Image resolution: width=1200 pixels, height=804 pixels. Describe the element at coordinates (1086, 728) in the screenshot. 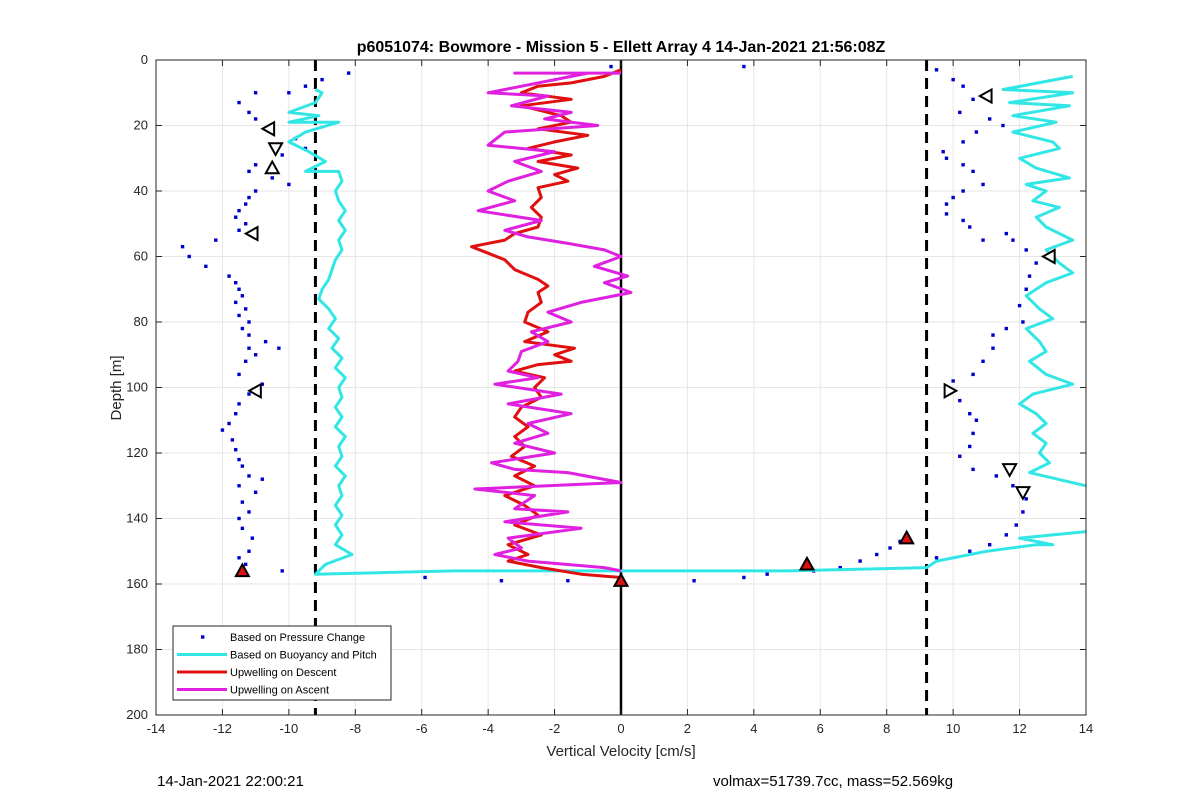

I see `x-tick-label: 14` at that location.